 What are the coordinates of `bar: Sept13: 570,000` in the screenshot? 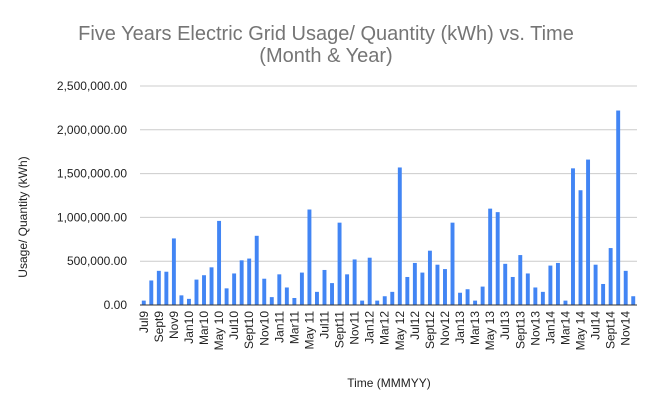 It's located at (520, 280).